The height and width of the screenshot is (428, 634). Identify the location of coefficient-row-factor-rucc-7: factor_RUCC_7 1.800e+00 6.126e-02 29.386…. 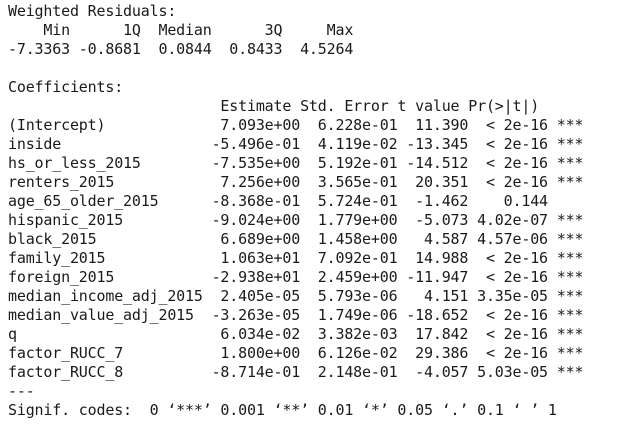
(296, 353).